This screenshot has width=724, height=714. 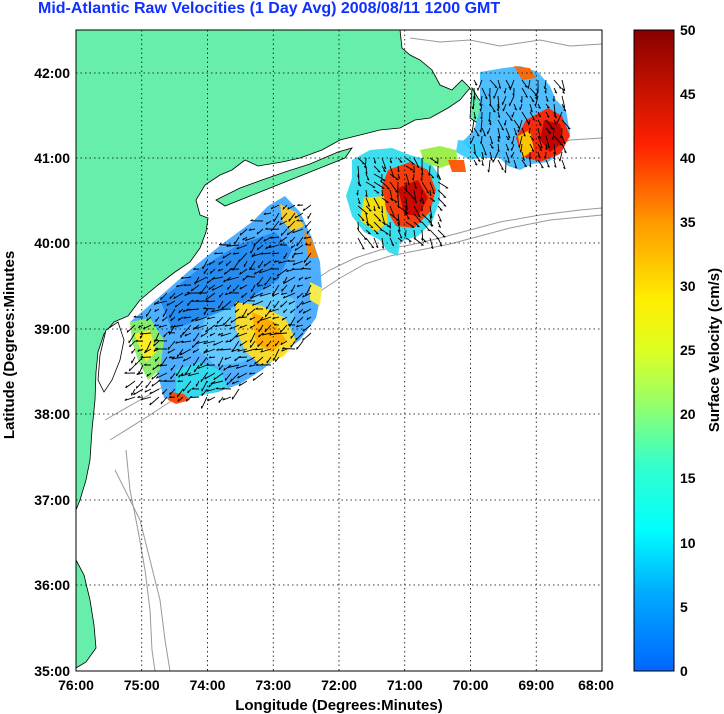 What do you see at coordinates (688, 350) in the screenshot?
I see `colorbar-tick-label: 25` at bounding box center [688, 350].